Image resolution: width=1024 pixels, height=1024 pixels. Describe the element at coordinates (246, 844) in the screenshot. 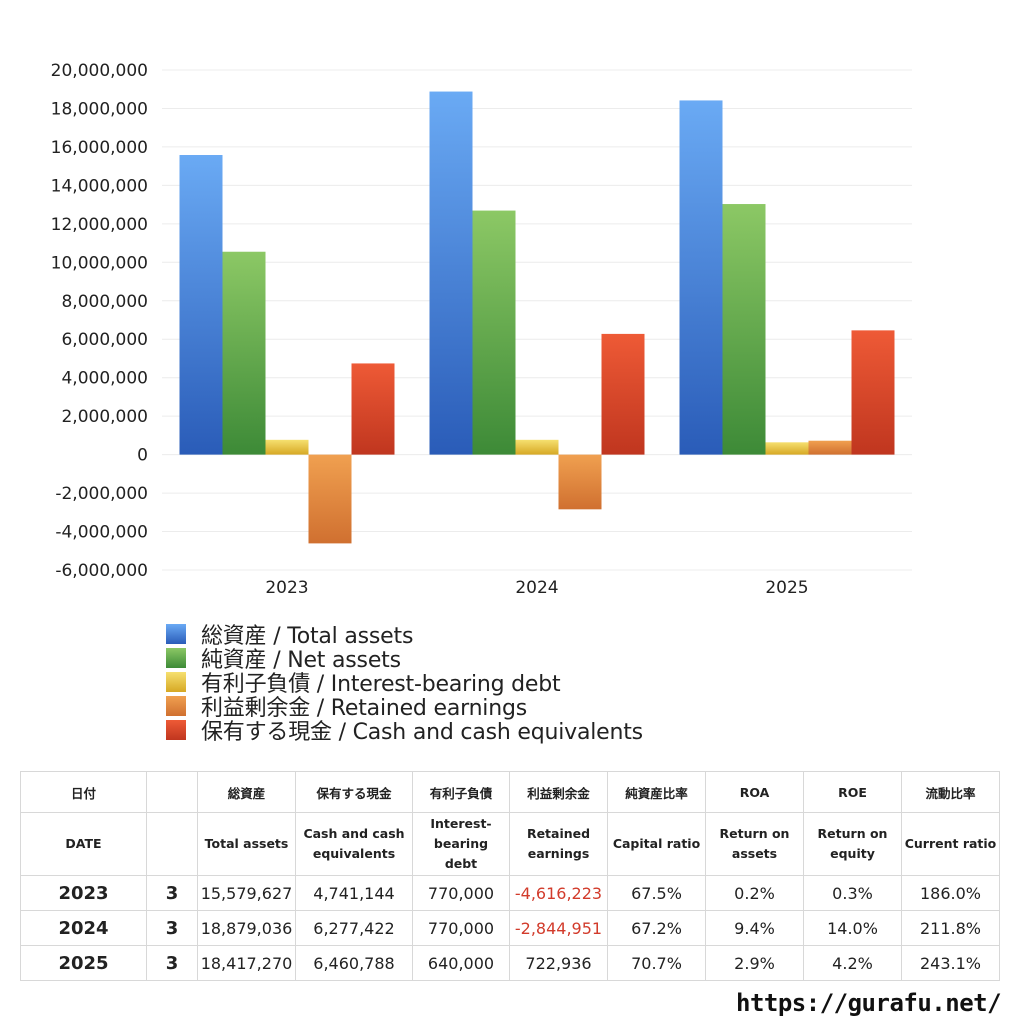

I see `header-total-assets-en: Total assets` at that location.